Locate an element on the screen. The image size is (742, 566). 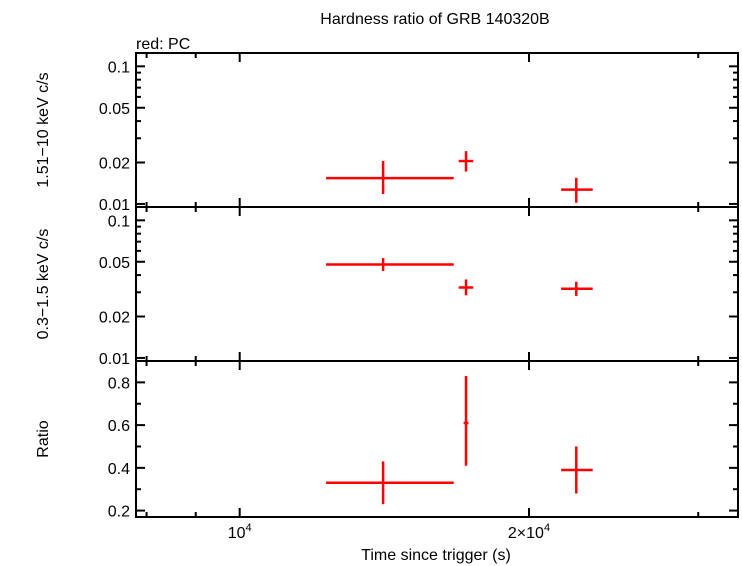
y-tick-label: 0.6 is located at coordinates (119, 426).